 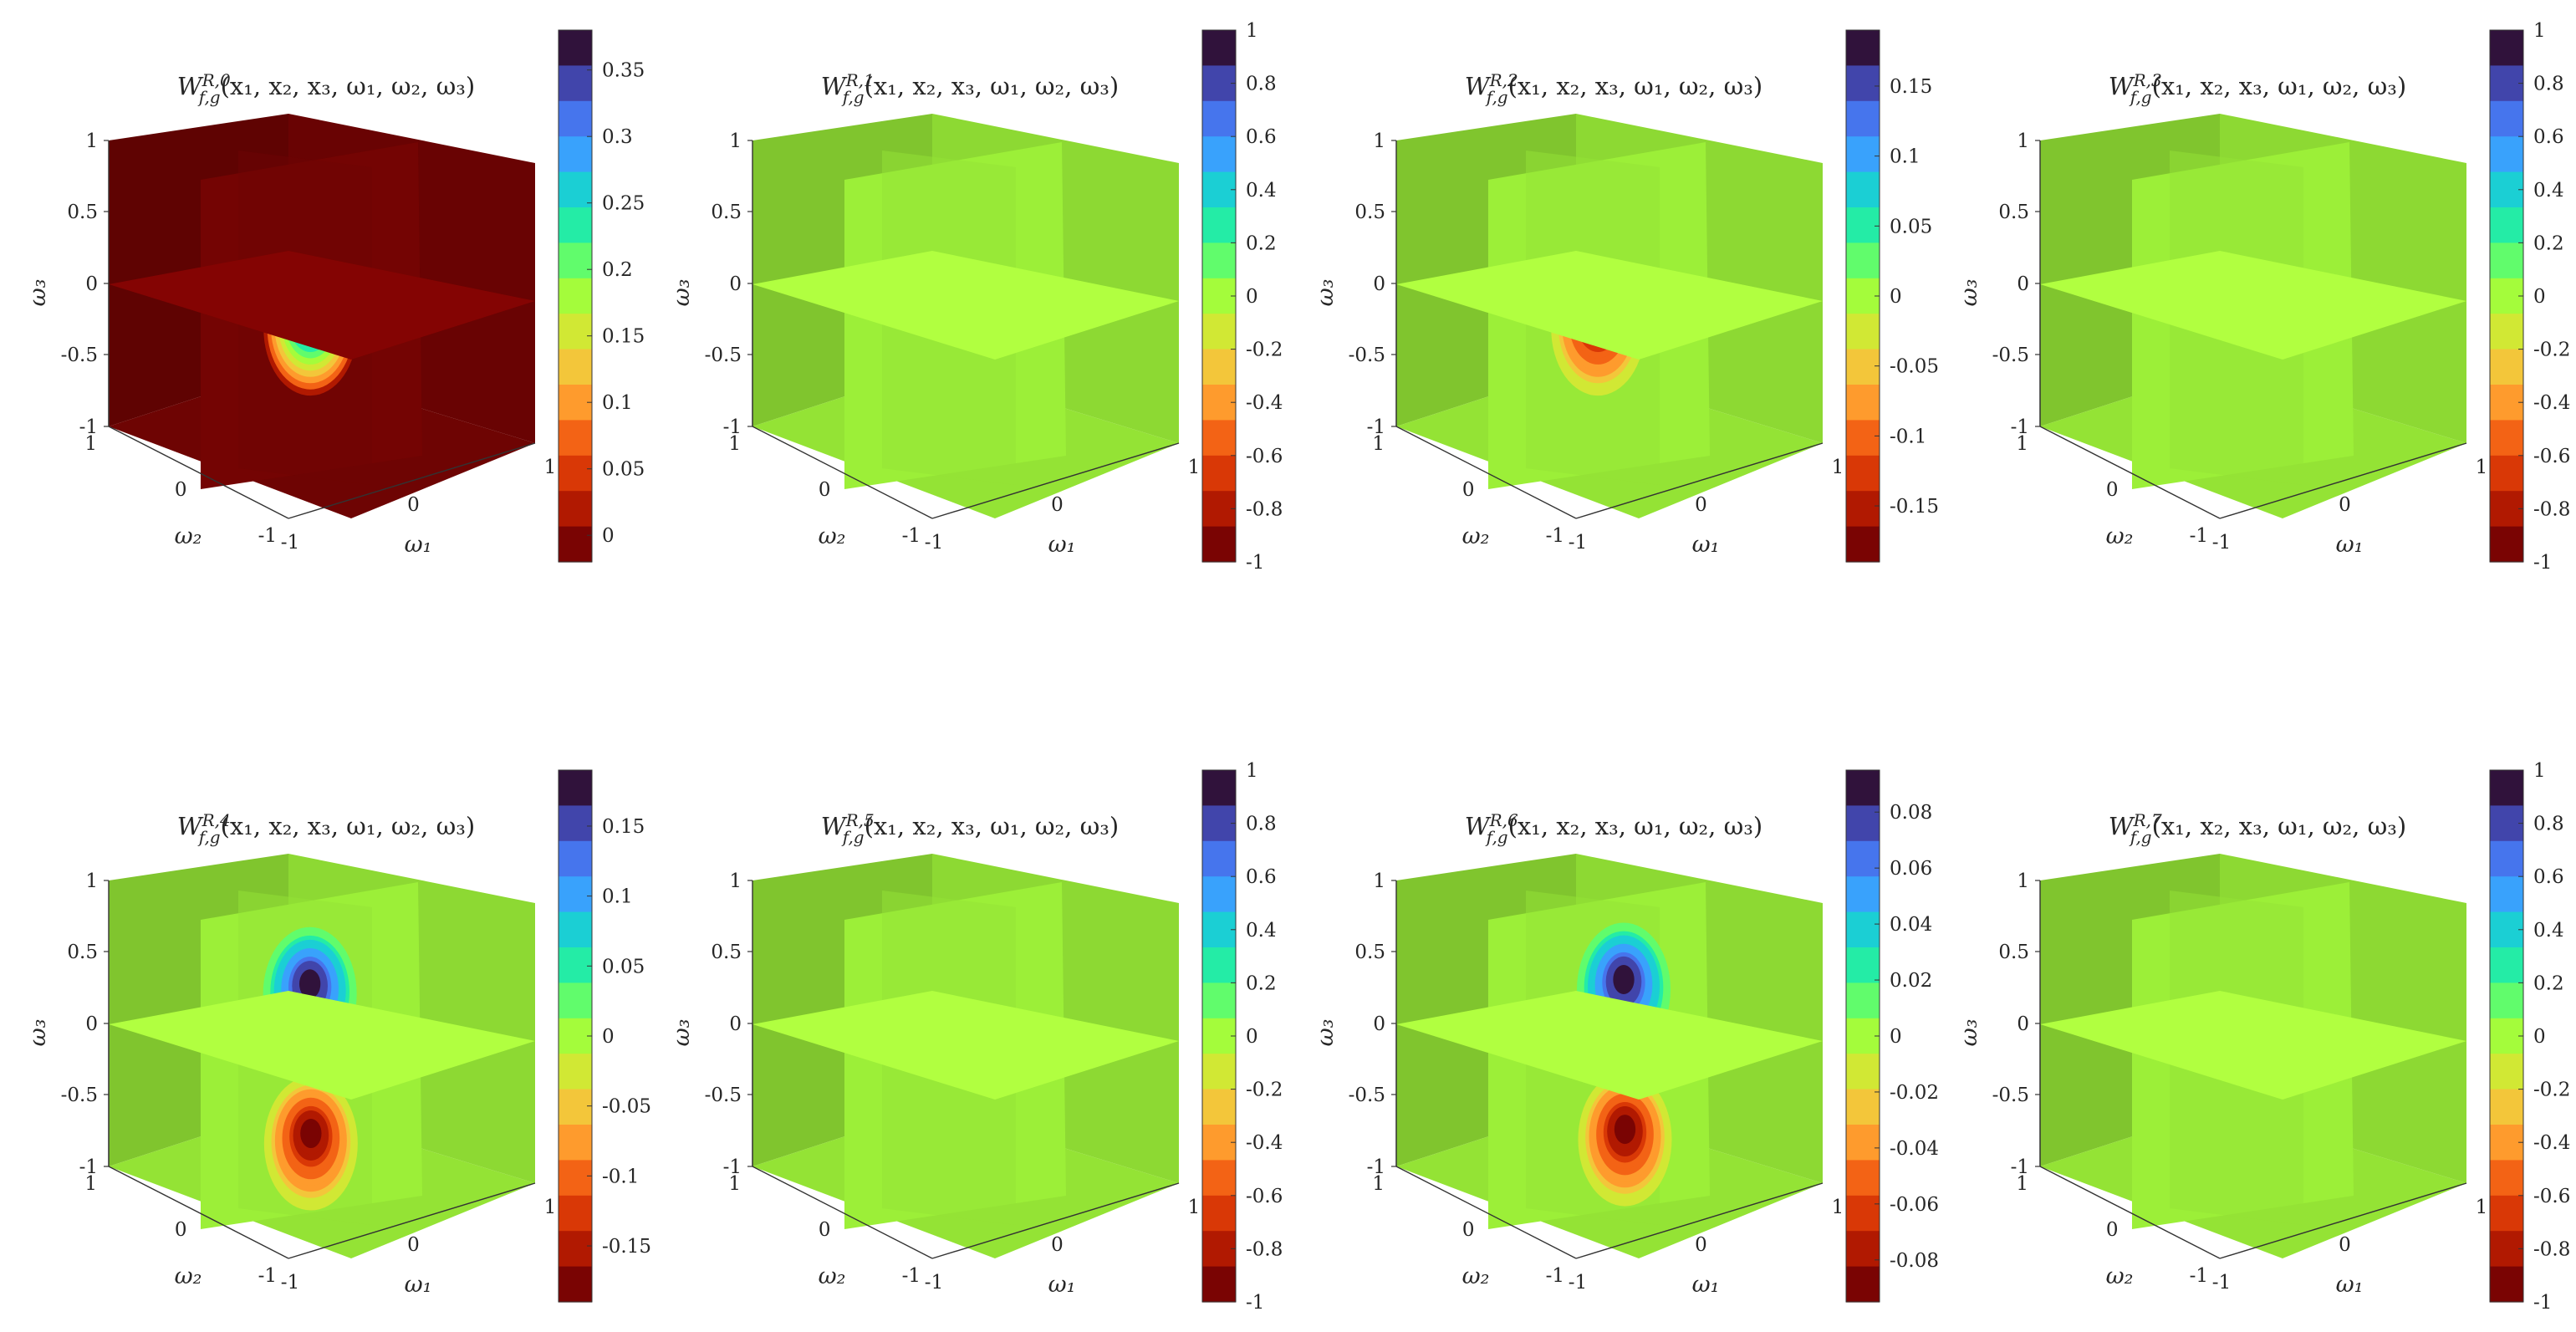 I want to click on z-tick-label: -1, so click(x=2020, y=1167).